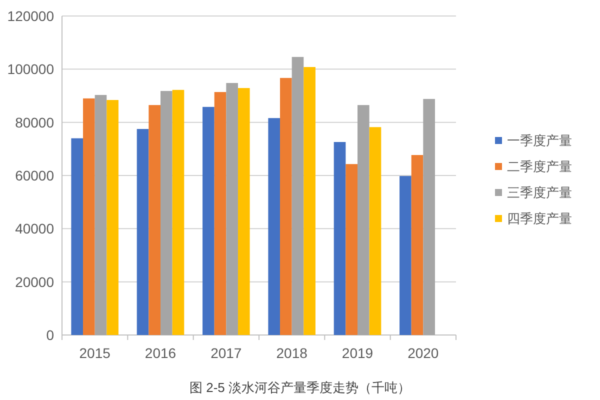  What do you see at coordinates (30, 16) in the screenshot?
I see `y-tick-label: 120000` at bounding box center [30, 16].